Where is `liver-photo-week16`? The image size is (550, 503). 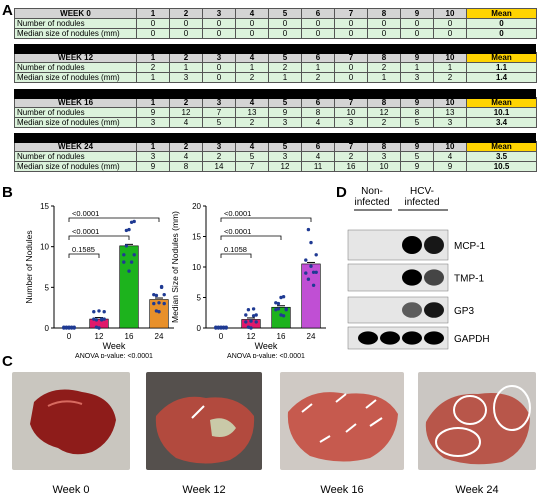
liver-photo-week16 is located at coordinates (342, 421).